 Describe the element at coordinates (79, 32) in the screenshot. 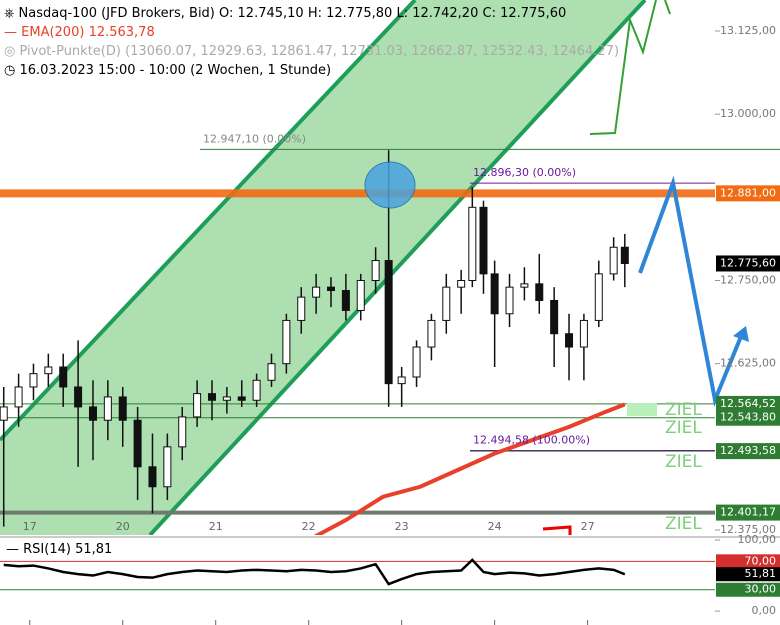

I see `legend-row: — EMA(200) 12.563,78` at that location.